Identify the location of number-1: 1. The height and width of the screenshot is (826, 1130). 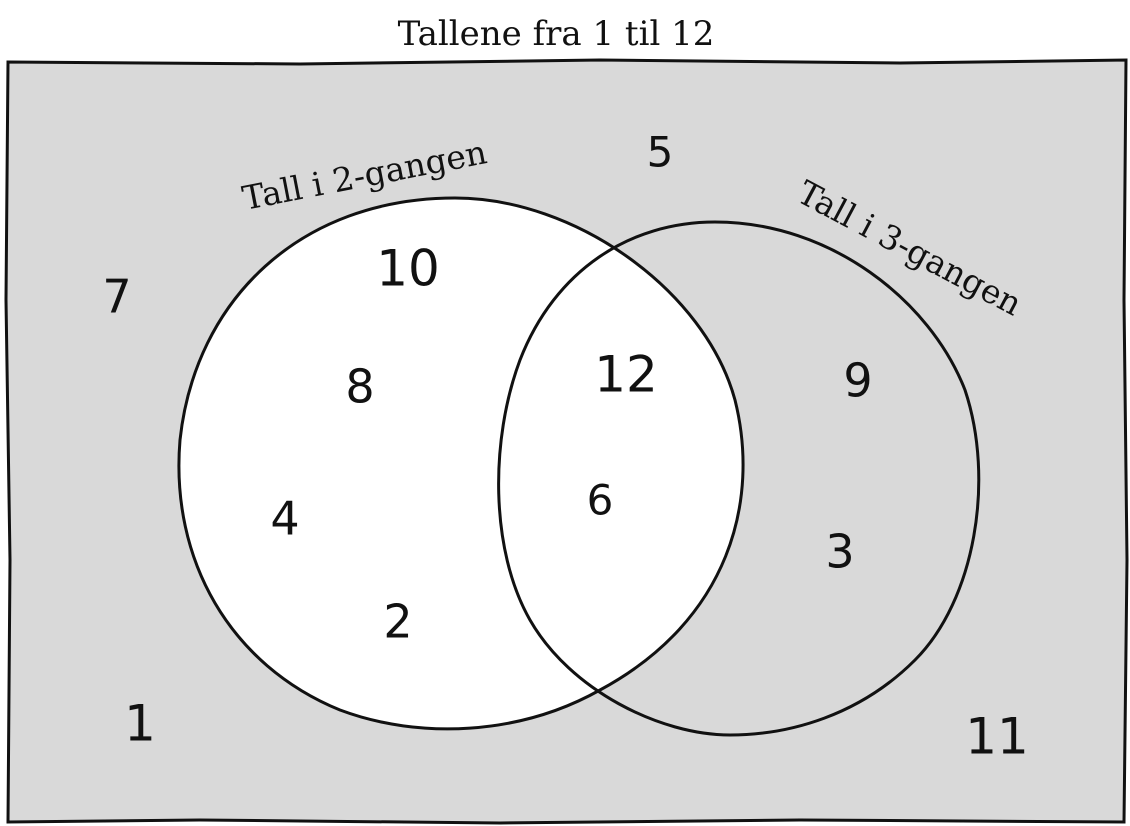
(140, 724).